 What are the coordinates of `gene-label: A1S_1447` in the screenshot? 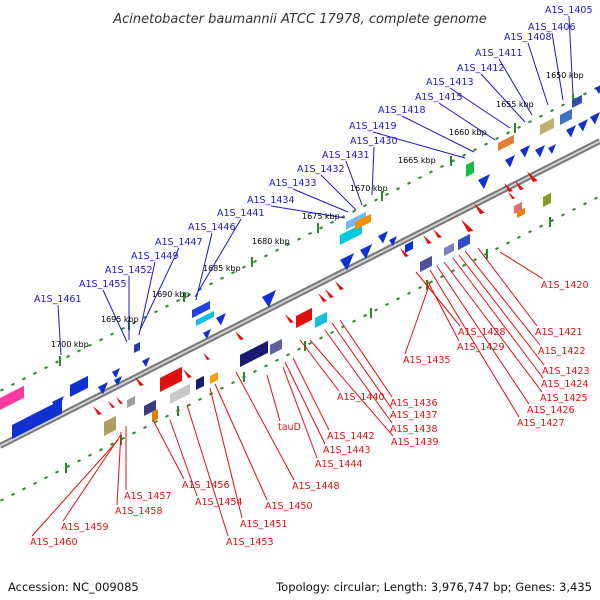 It's located at (179, 242).